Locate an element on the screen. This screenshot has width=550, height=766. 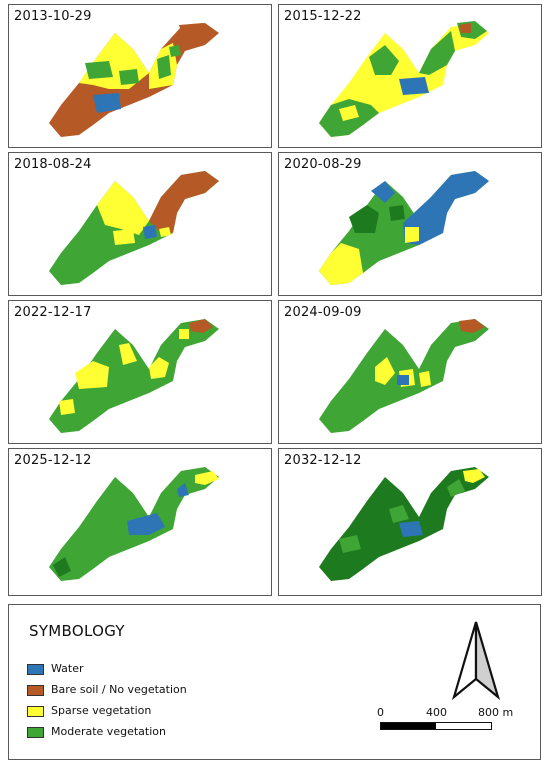
scale-bar-black-segment is located at coordinates (408, 726).